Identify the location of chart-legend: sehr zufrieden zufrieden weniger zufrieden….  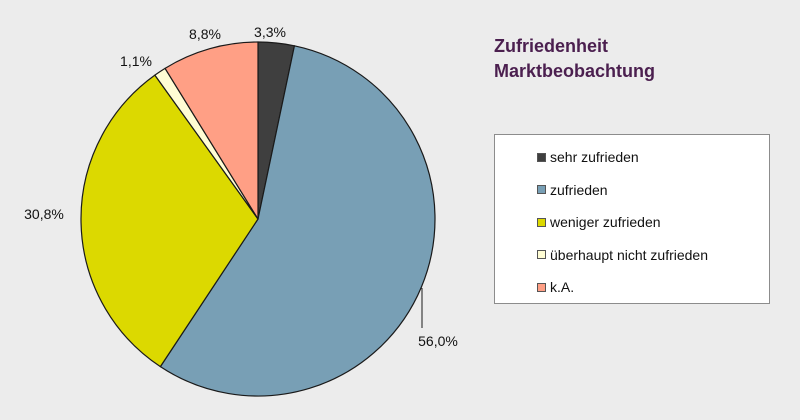
(632, 219).